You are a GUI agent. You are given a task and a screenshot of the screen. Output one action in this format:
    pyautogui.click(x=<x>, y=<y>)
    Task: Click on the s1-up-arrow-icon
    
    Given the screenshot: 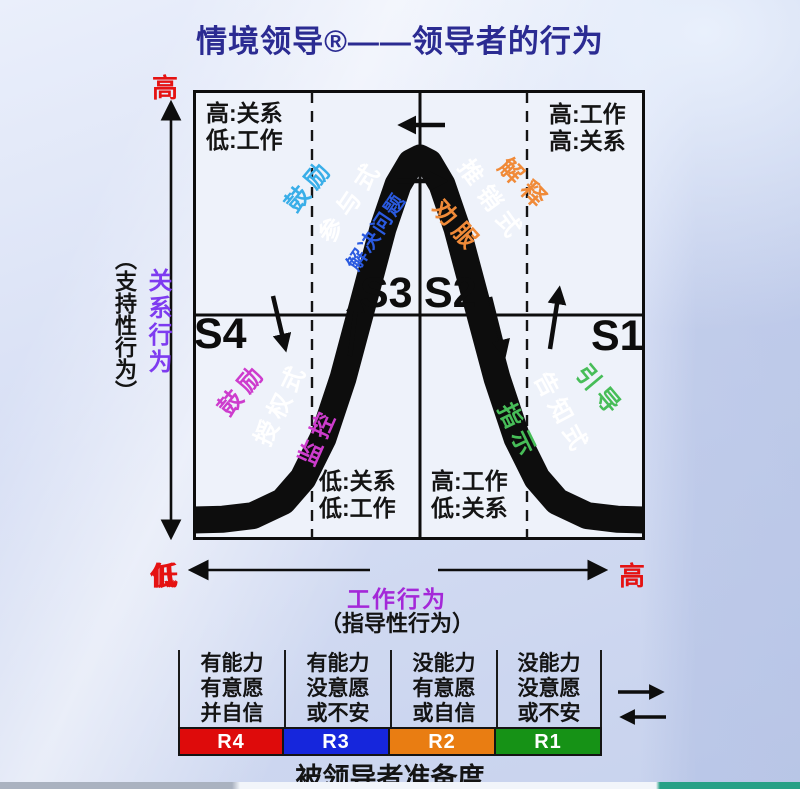 What is the action you would take?
    pyautogui.click(x=557, y=317)
    